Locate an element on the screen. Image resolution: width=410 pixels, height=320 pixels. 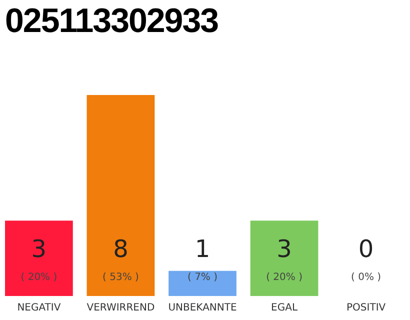
data-label: 8 is located at coordinates (120, 249).